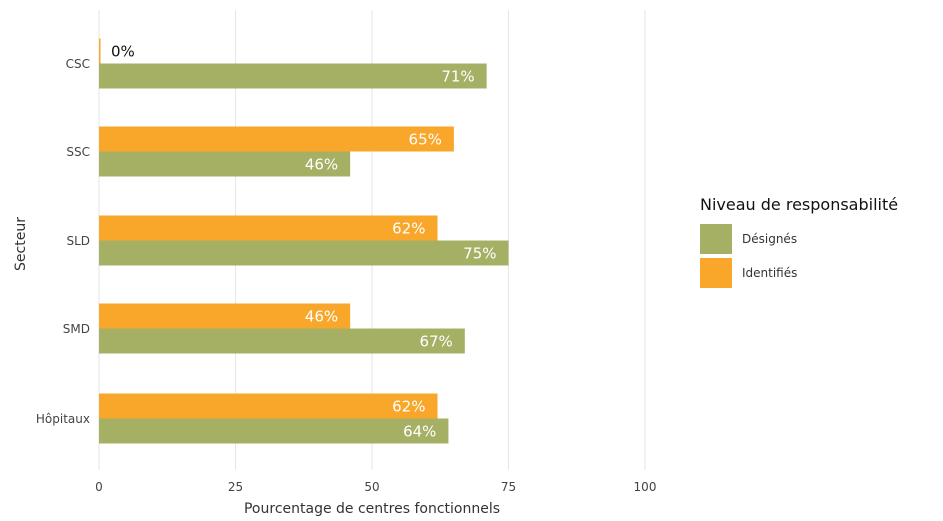 This screenshot has width=943, height=521. What do you see at coordinates (282, 341) in the screenshot?
I see `bar-designes-smd` at bounding box center [282, 341].